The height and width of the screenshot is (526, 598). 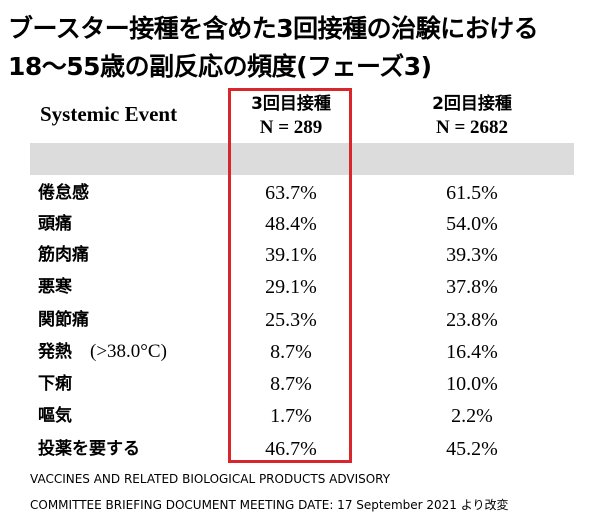 I want to click on third-dose-value: 46.7%, so click(x=291, y=449).